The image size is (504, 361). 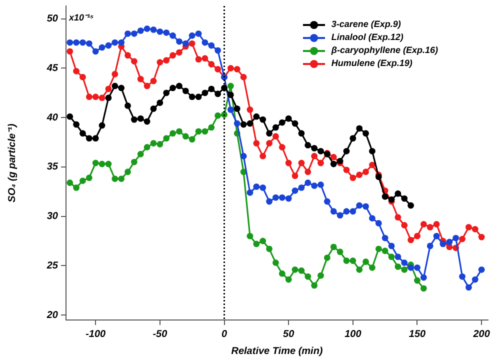 What do you see at coordinates (52, 216) in the screenshot?
I see `y-tick-label: 30` at bounding box center [52, 216].